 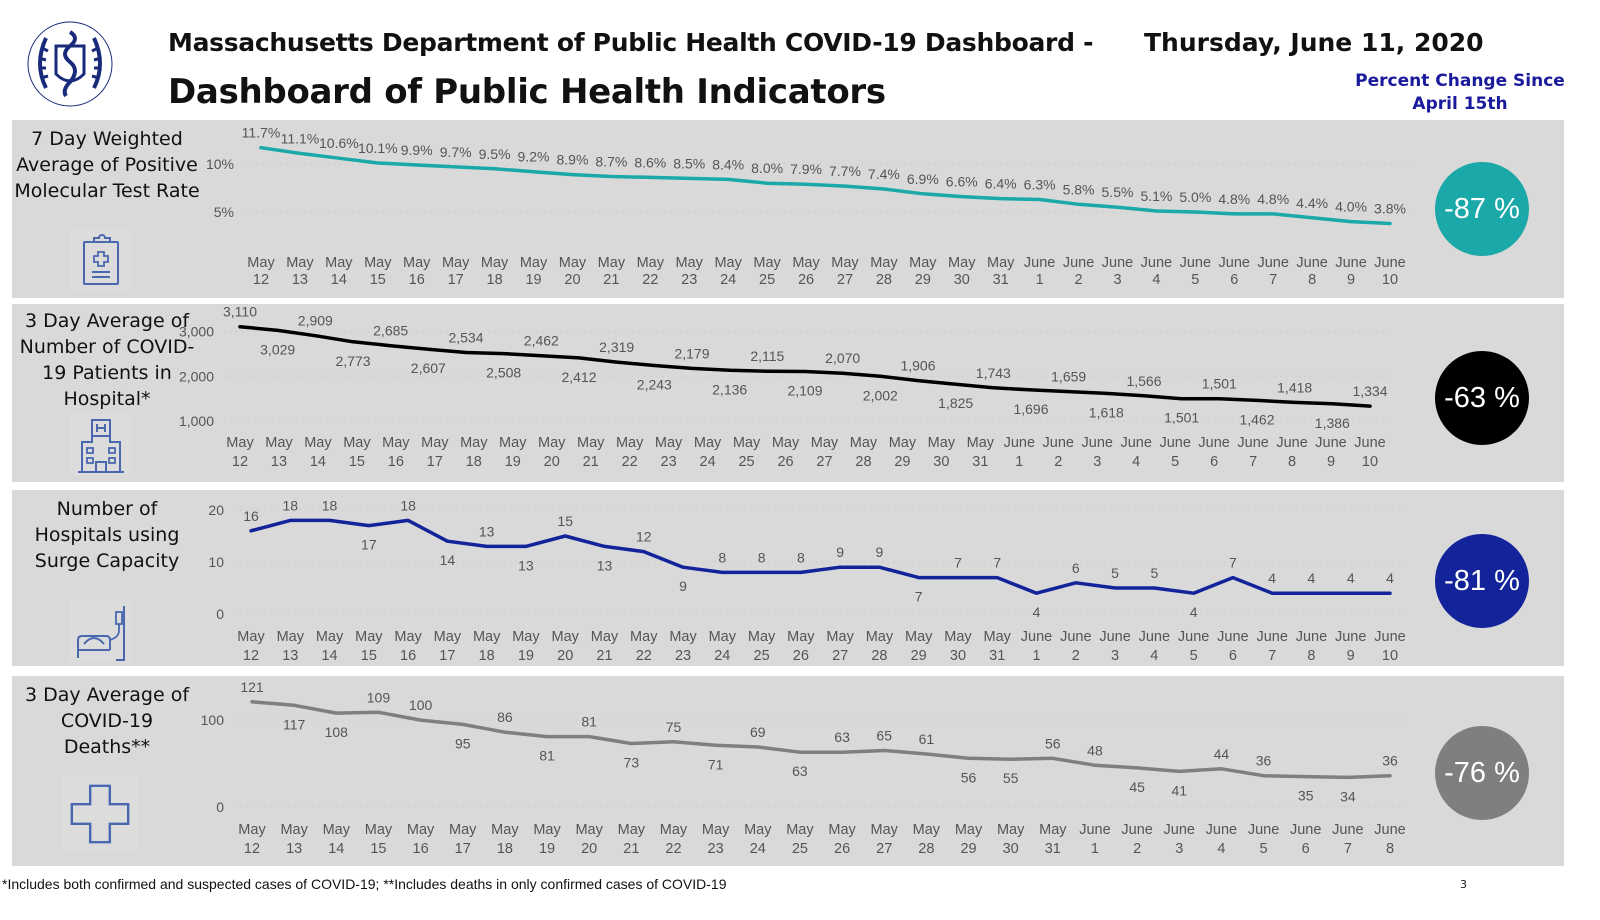 What do you see at coordinates (880, 552) in the screenshot?
I see `data-label: 9` at bounding box center [880, 552].